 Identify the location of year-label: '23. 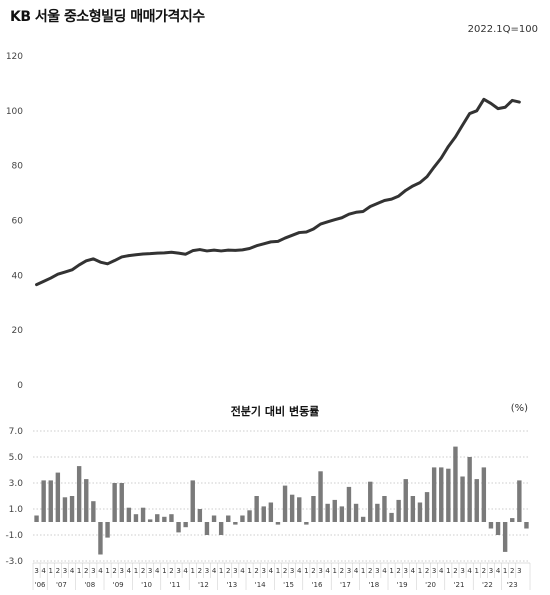
(512, 585).